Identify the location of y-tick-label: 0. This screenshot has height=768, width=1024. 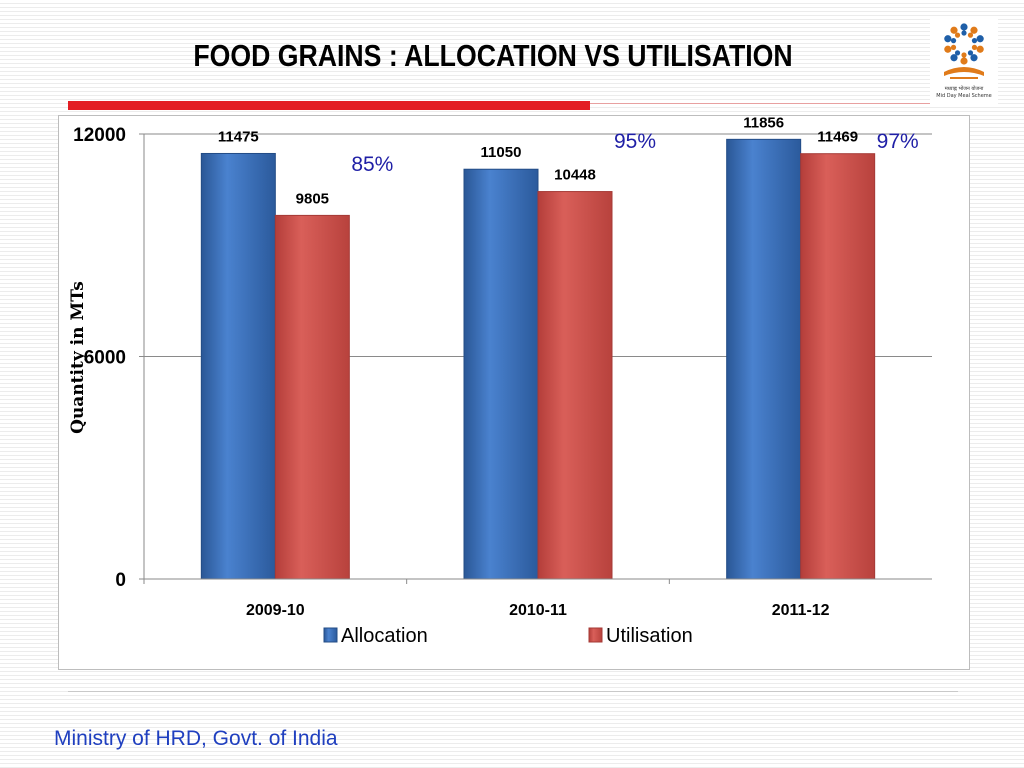
(120, 580).